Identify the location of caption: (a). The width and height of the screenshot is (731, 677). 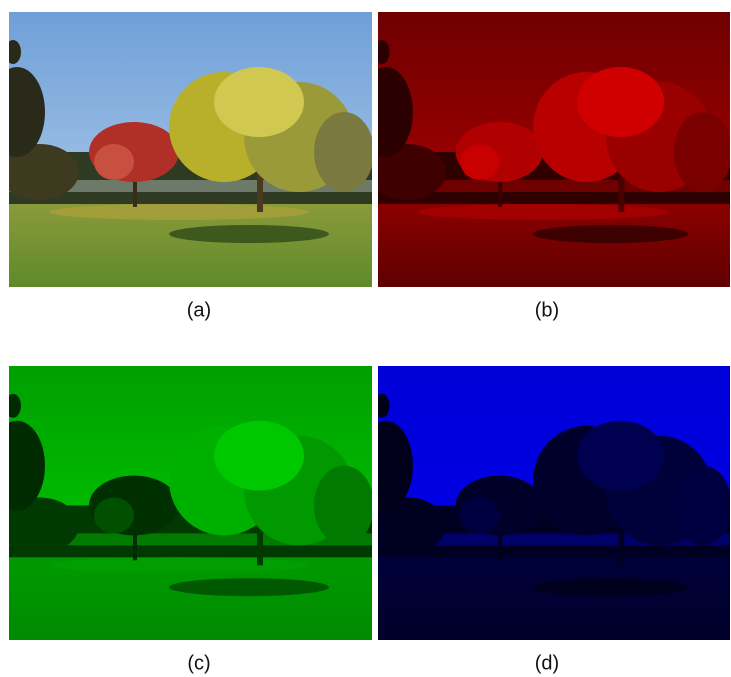
(199, 310).